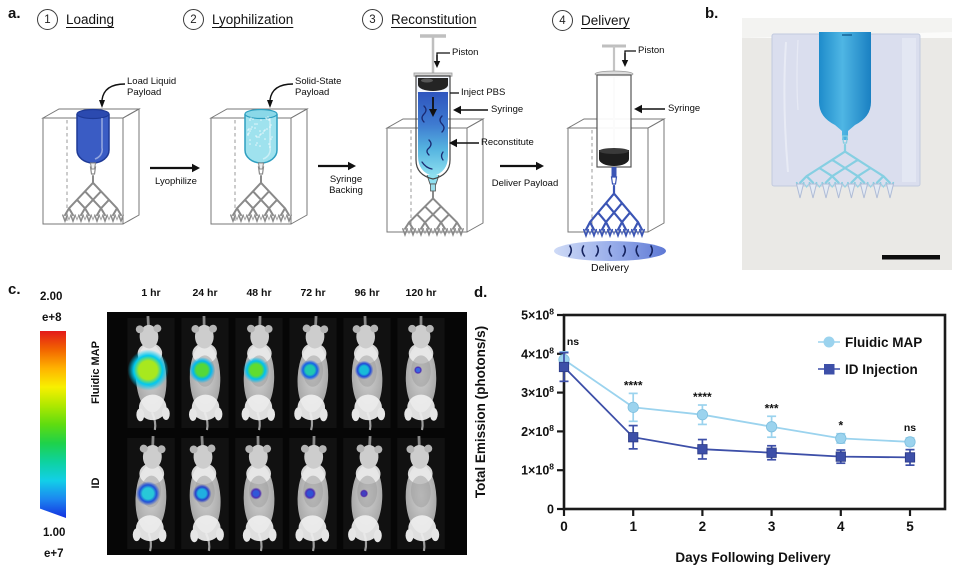 This screenshot has height=573, width=955. Describe the element at coordinates (470, 110) in the screenshot. I see `syringe3-pointer` at that location.